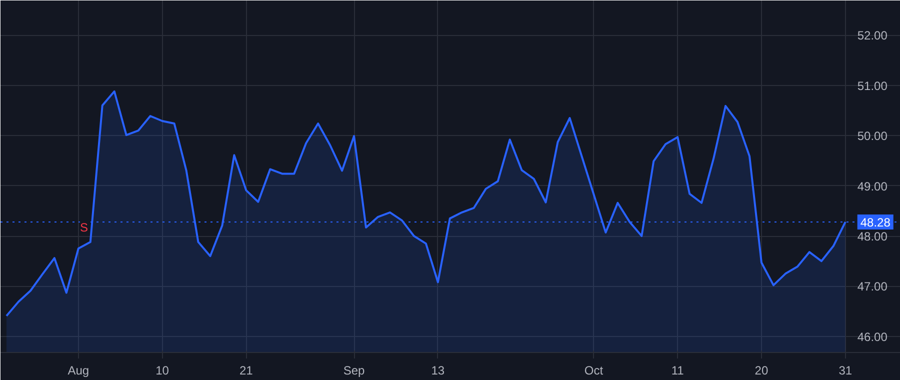 The width and height of the screenshot is (900, 380). What do you see at coordinates (594, 371) in the screenshot?
I see `x-tick-label: Oct` at bounding box center [594, 371].